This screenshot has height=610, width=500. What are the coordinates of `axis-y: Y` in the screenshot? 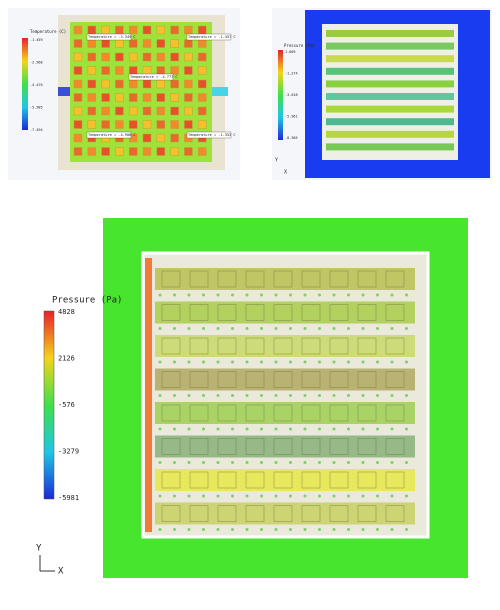 It's located at (276, 161).